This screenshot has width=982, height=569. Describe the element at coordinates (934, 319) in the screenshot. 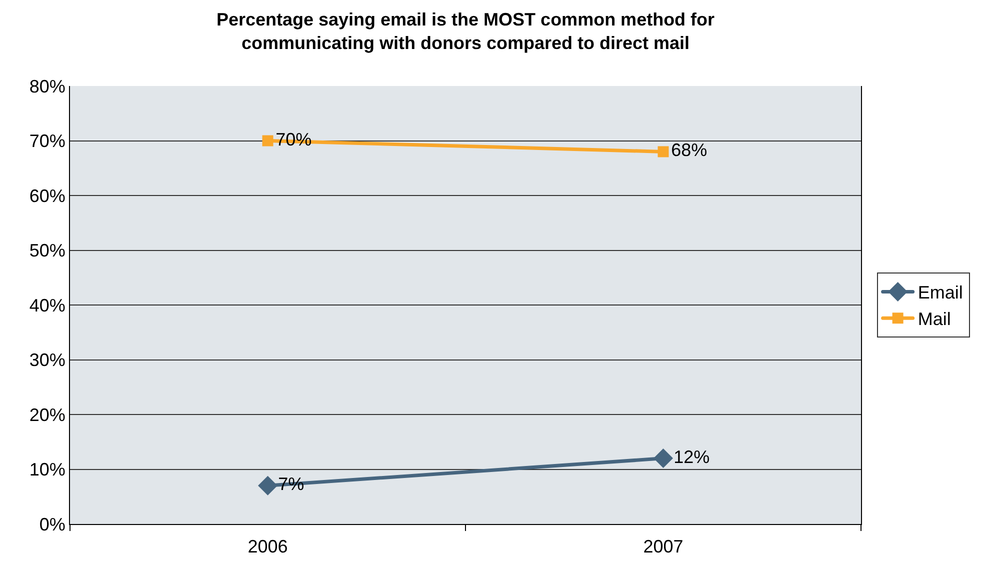

I see `legend-label: Mail` at that location.